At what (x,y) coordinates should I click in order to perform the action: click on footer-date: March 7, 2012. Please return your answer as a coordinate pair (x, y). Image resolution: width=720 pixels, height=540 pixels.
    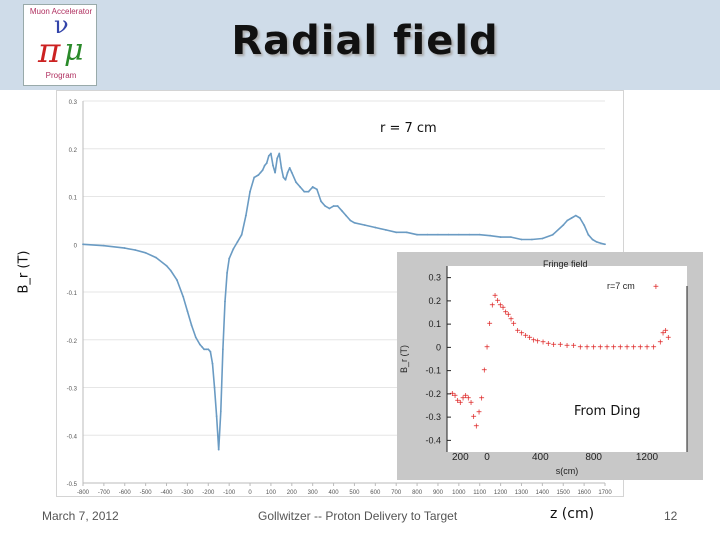
    Looking at the image, I should click on (80, 516).